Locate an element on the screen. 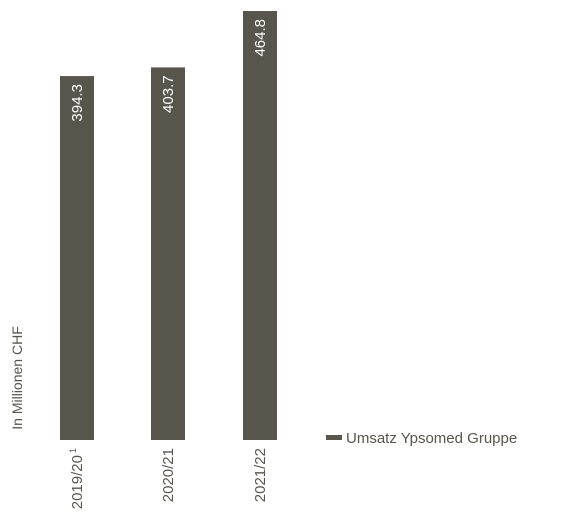  category-label: 2021/22 is located at coordinates (260, 475).